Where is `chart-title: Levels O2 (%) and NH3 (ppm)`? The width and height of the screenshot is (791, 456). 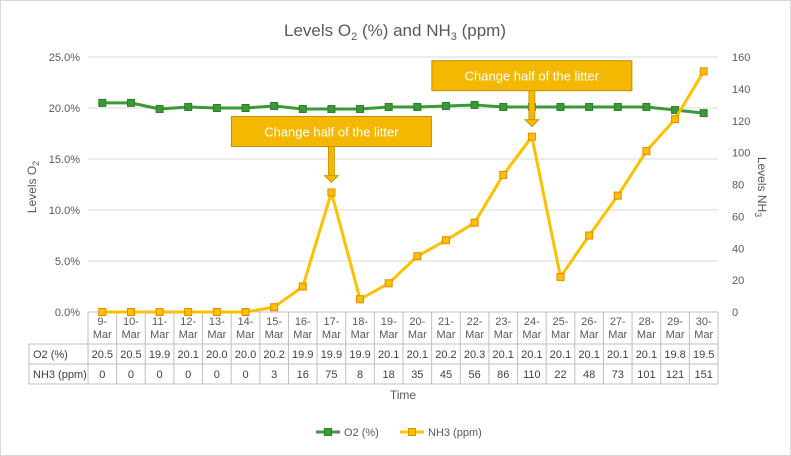
chart-title: Levels O2 (%) and NH3 (ppm) is located at coordinates (395, 32).